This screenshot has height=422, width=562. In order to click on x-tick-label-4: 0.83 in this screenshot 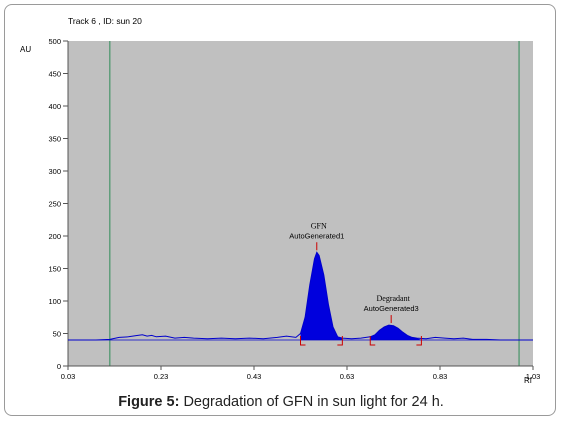, I will do `click(440, 376)`.